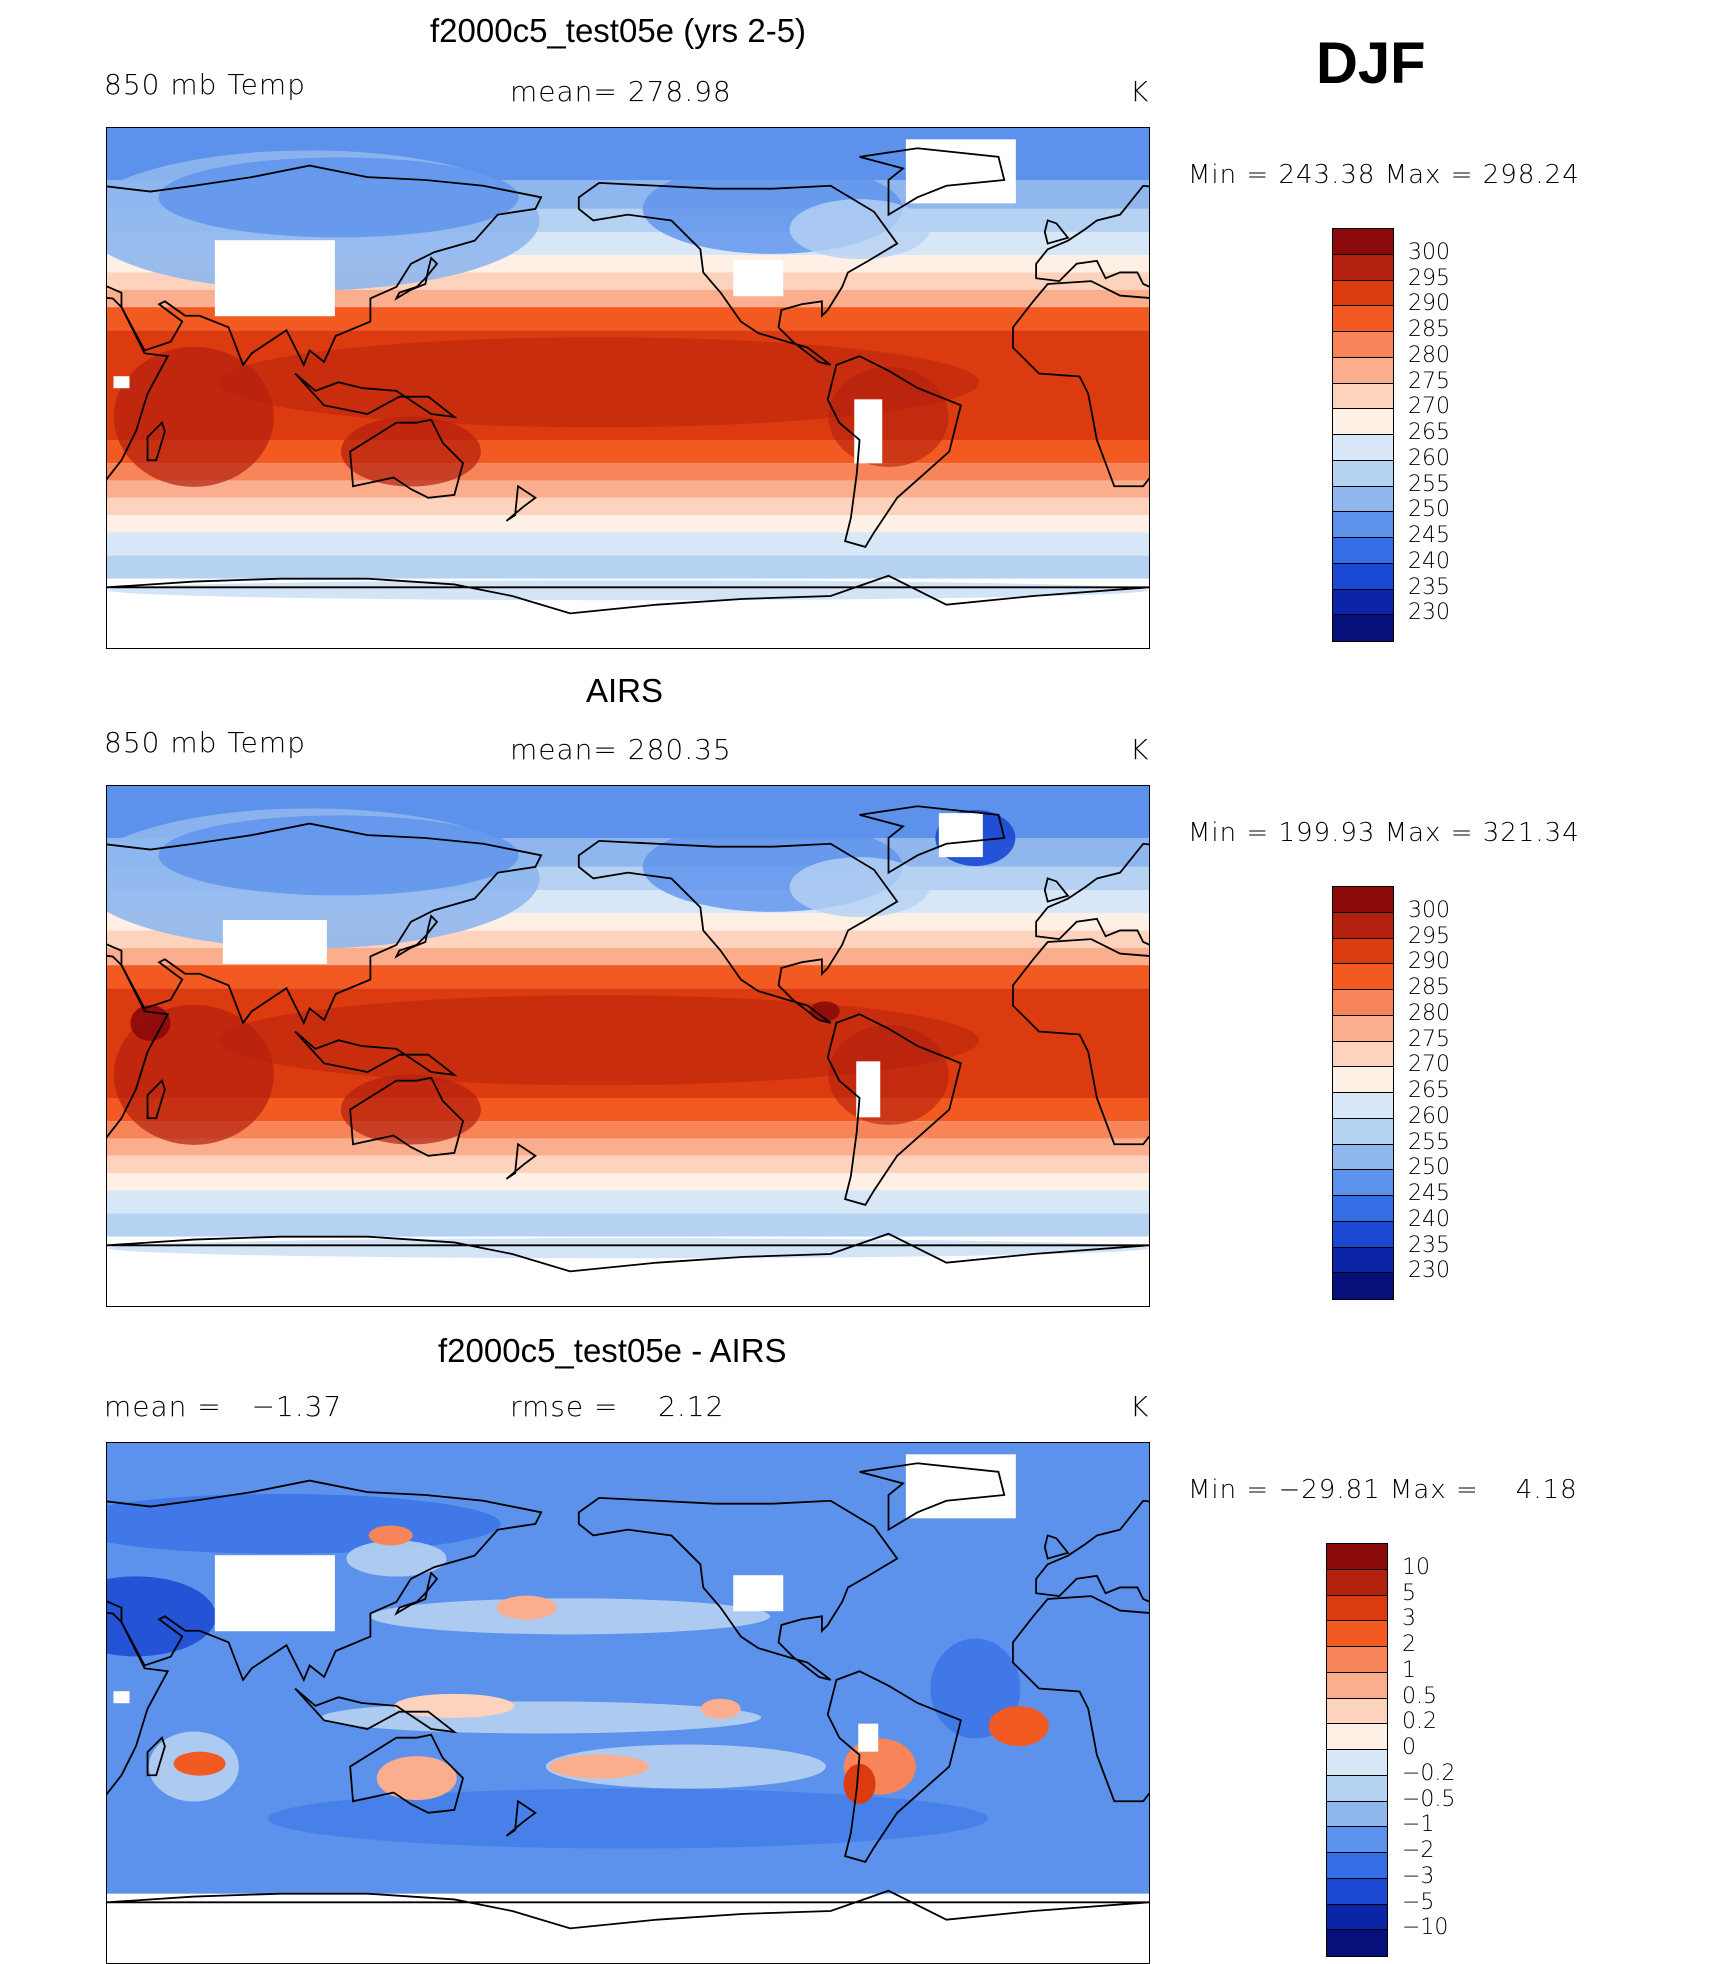  What do you see at coordinates (1409, 1747) in the screenshot?
I see `colorbar-tick-label: 0` at bounding box center [1409, 1747].